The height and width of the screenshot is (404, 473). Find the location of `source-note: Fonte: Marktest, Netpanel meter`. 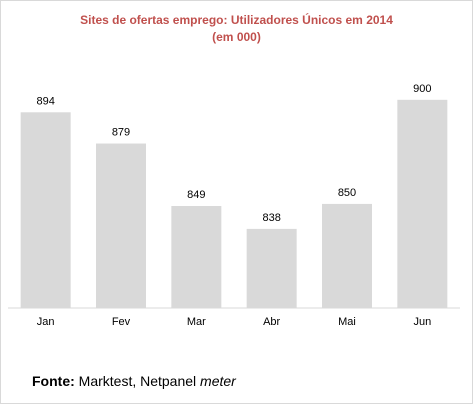

source-note: Fonte: Marktest, Netpanel meter is located at coordinates (134, 381).